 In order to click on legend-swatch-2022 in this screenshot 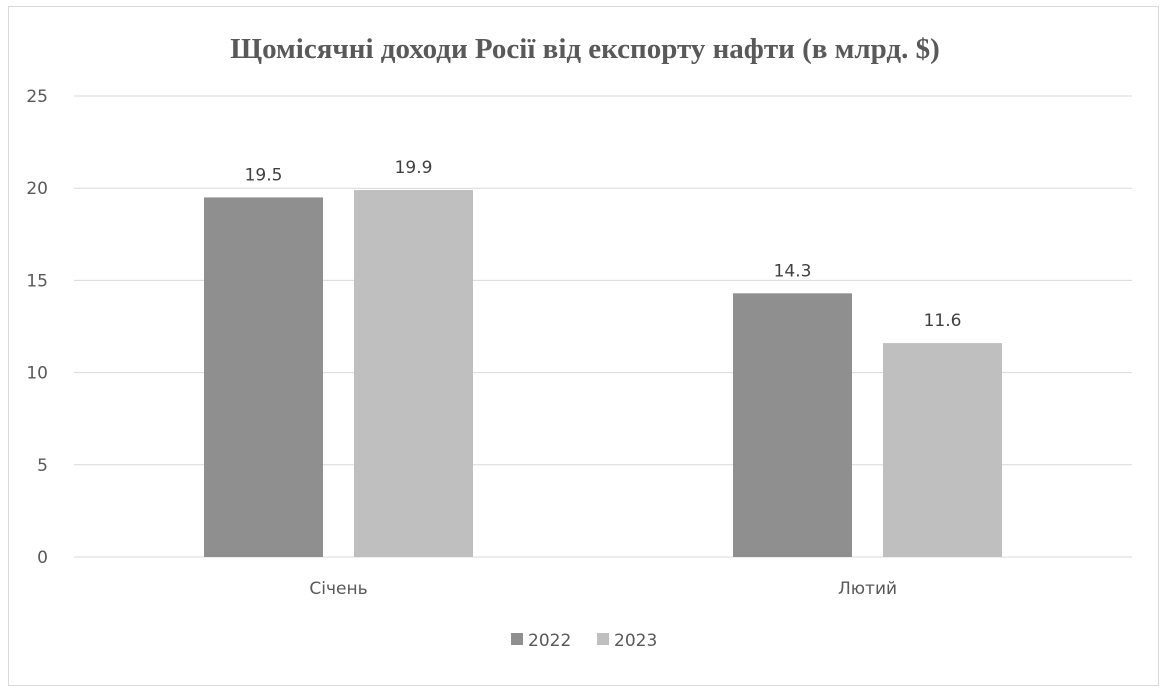, I will do `click(517, 639)`.